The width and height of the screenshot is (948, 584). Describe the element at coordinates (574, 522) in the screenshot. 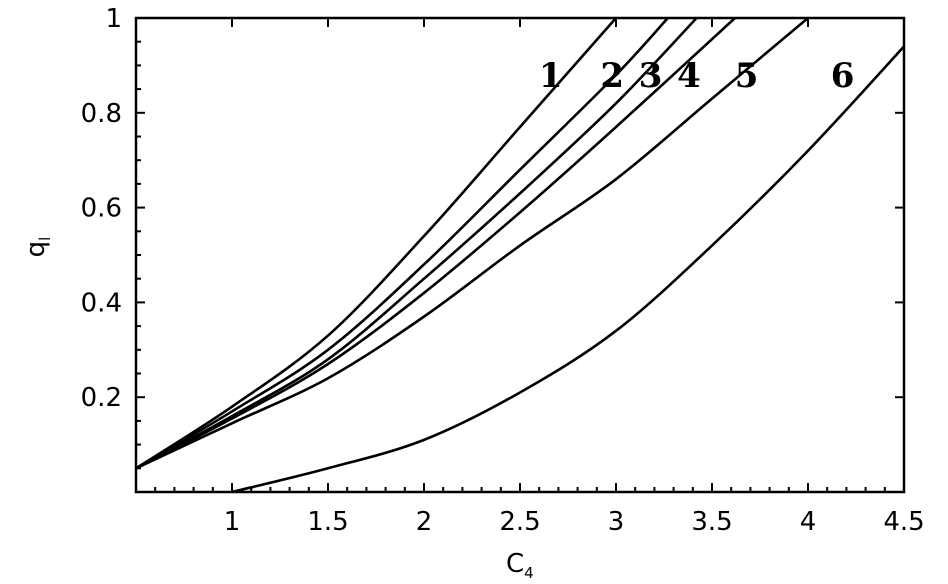

I see `x-tick-labels: 1 1.5 2 2.5 3 3.5 4 4.5` at that location.